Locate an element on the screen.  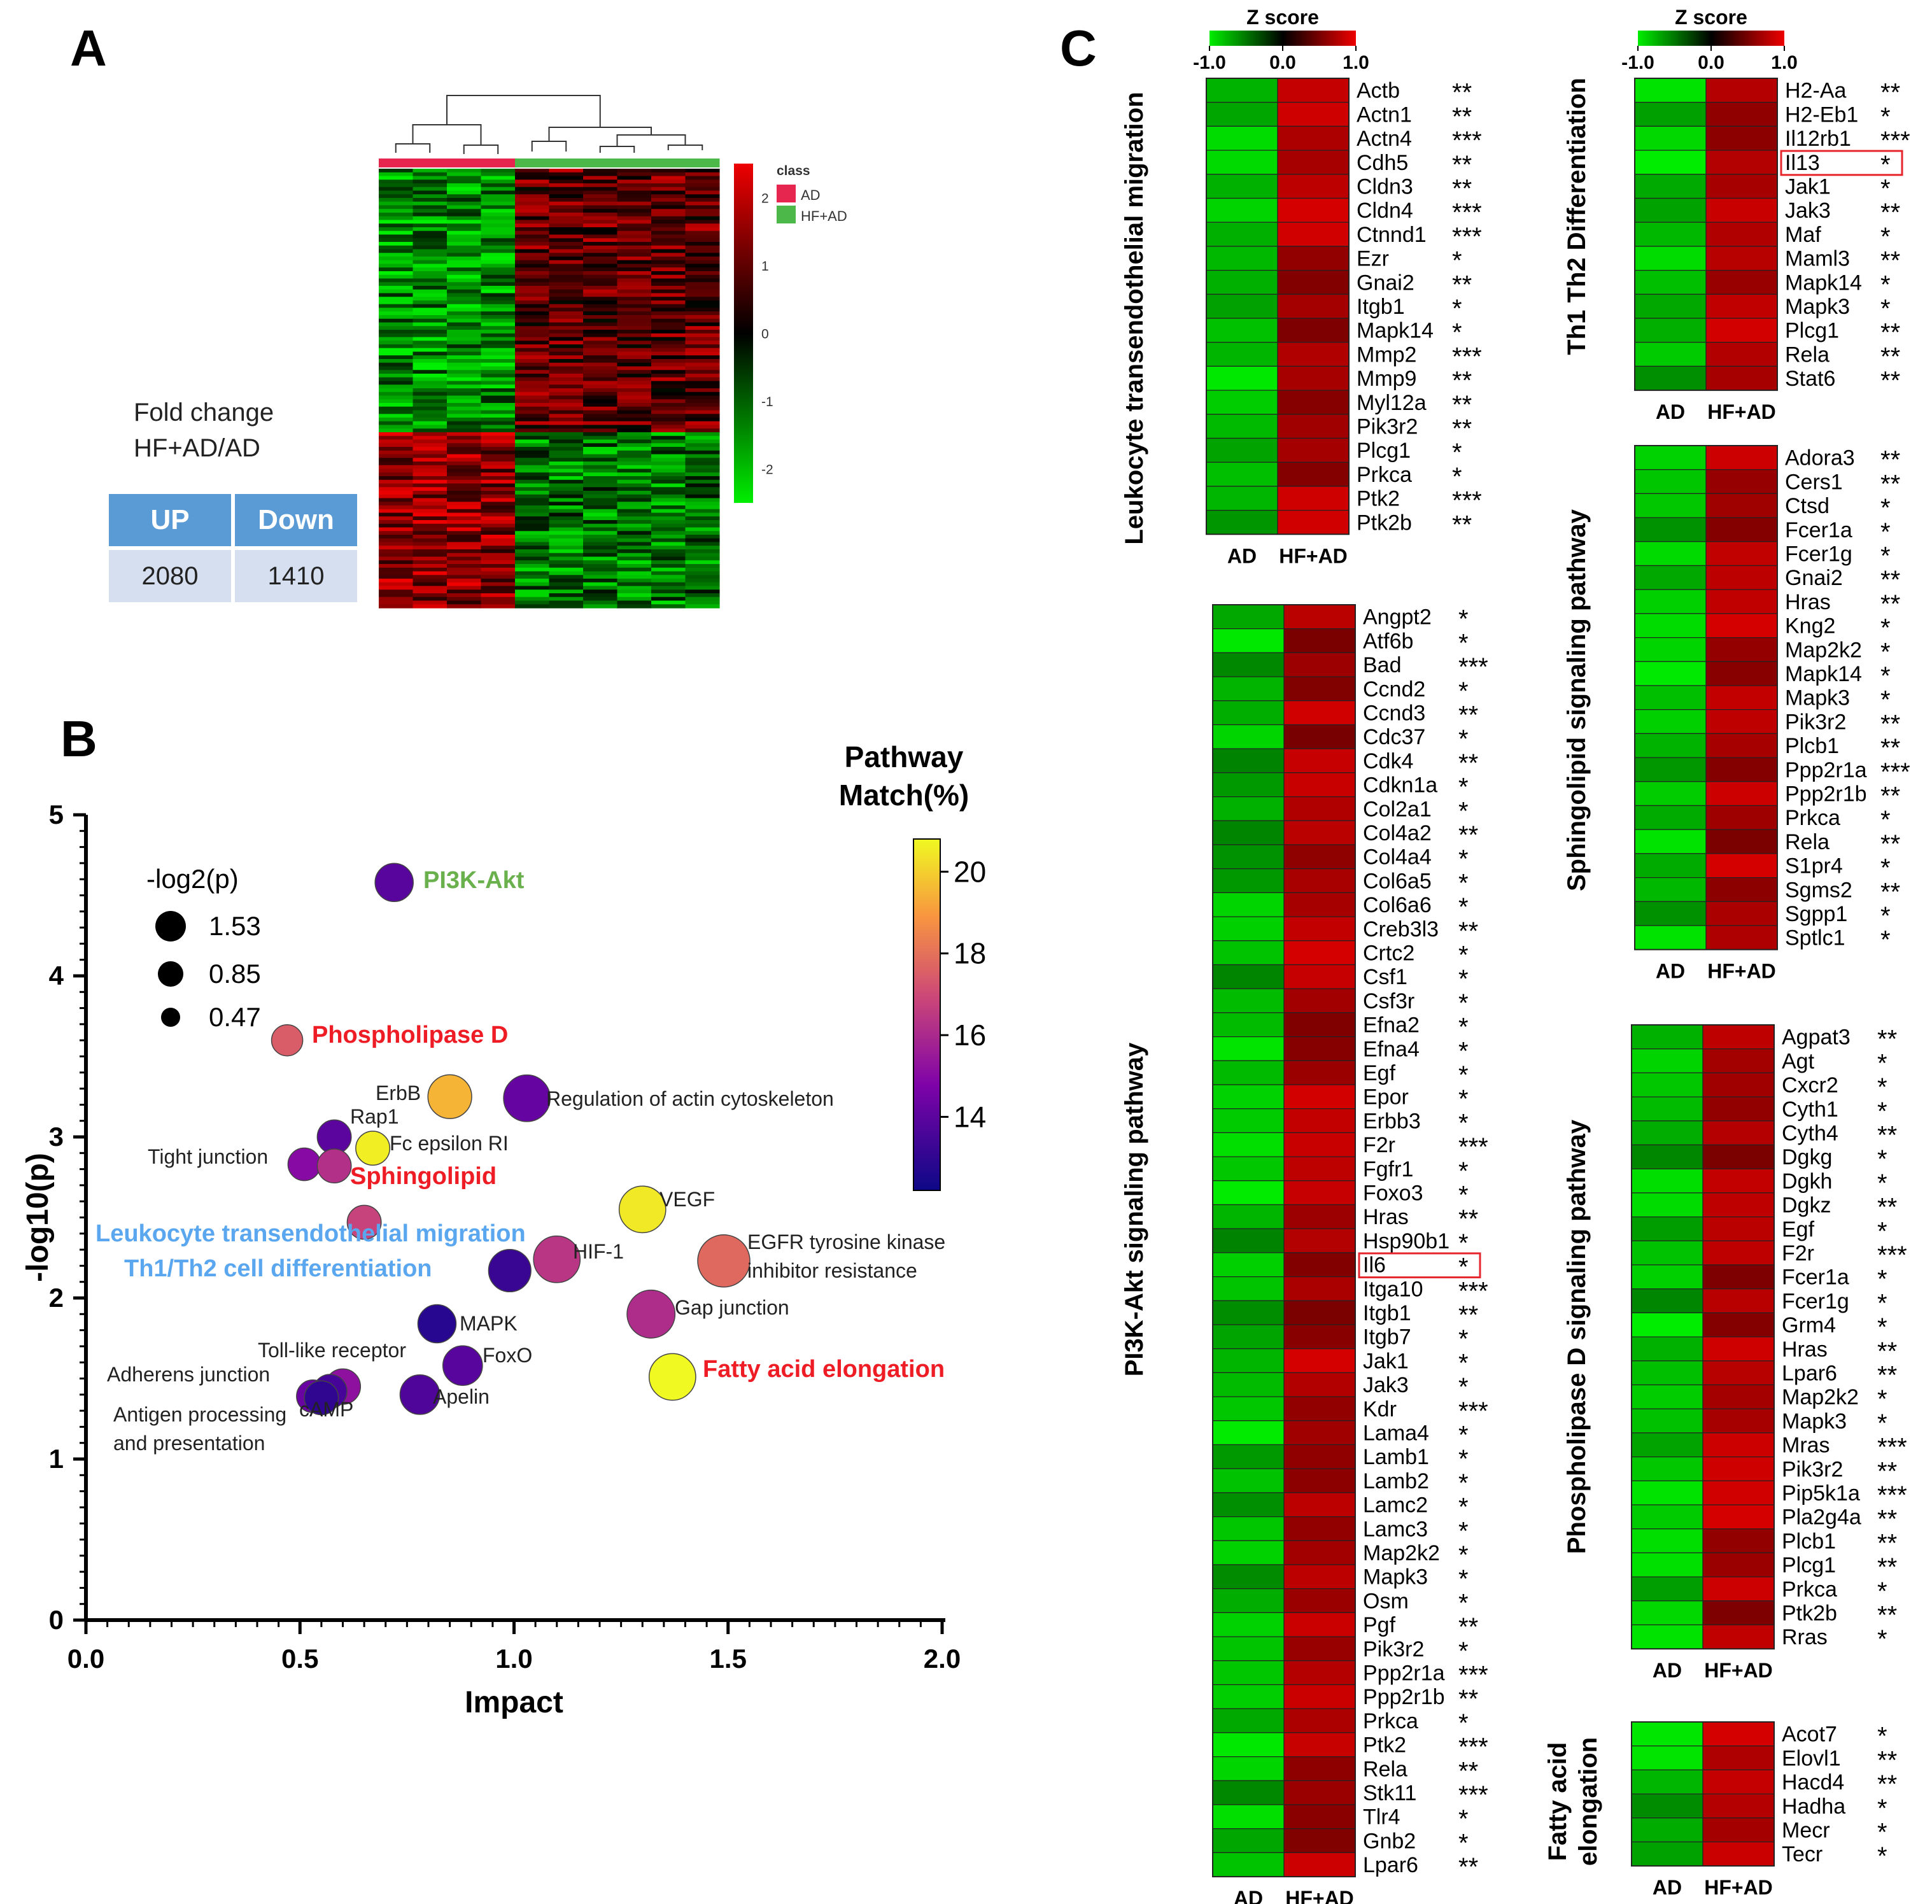
gene-label: Creb3l3 is located at coordinates (1401, 929).